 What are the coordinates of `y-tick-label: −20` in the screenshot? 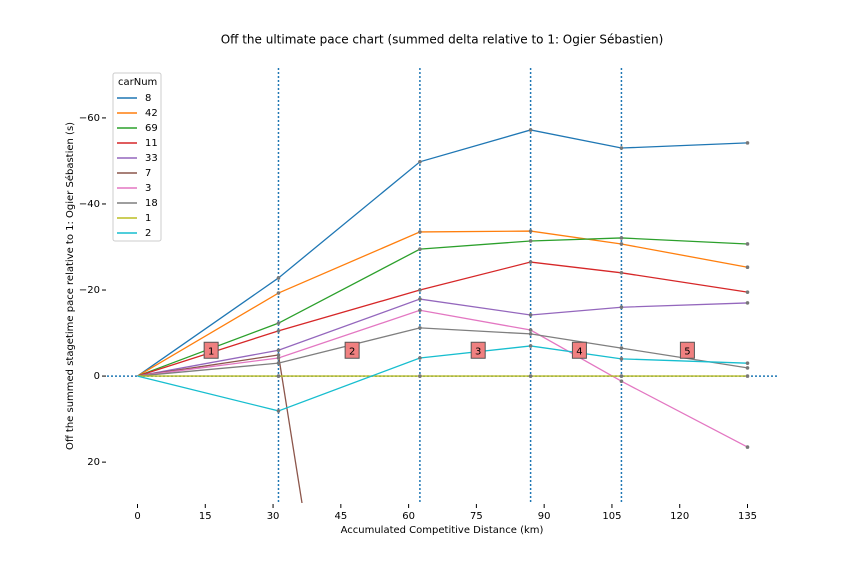 It's located at (89, 290).